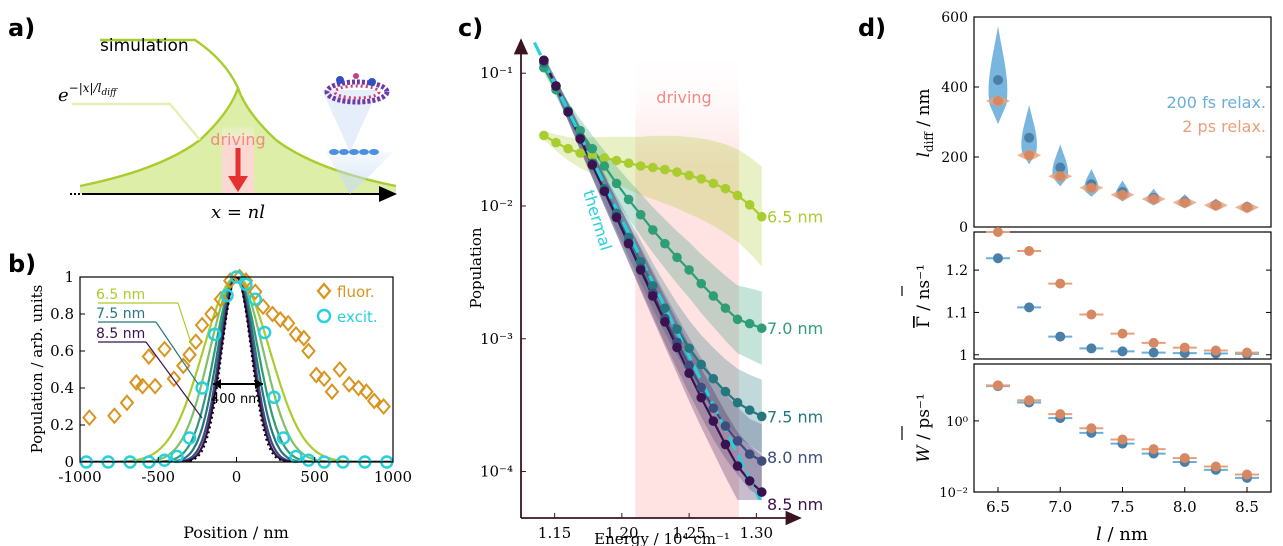 This screenshot has height=546, width=1283. Describe the element at coordinates (1123, 507) in the screenshot. I see `x-tick-label: 7.5` at that location.